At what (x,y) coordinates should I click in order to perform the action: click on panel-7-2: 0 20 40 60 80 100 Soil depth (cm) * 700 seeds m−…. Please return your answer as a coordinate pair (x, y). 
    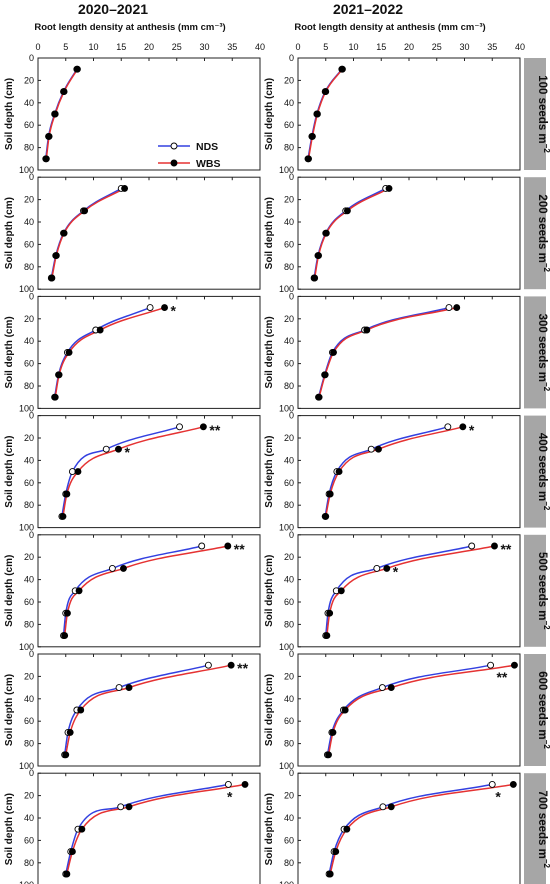
    Looking at the image, I should click on (407, 826).